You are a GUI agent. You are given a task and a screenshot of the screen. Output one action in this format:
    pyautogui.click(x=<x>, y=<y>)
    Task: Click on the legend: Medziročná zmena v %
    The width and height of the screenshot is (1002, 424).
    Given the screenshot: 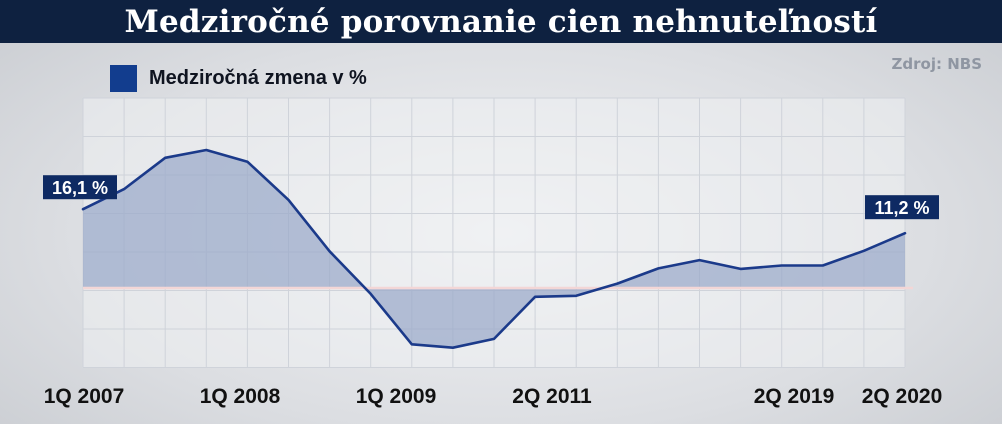 What is the action you would take?
    pyautogui.click(x=238, y=78)
    